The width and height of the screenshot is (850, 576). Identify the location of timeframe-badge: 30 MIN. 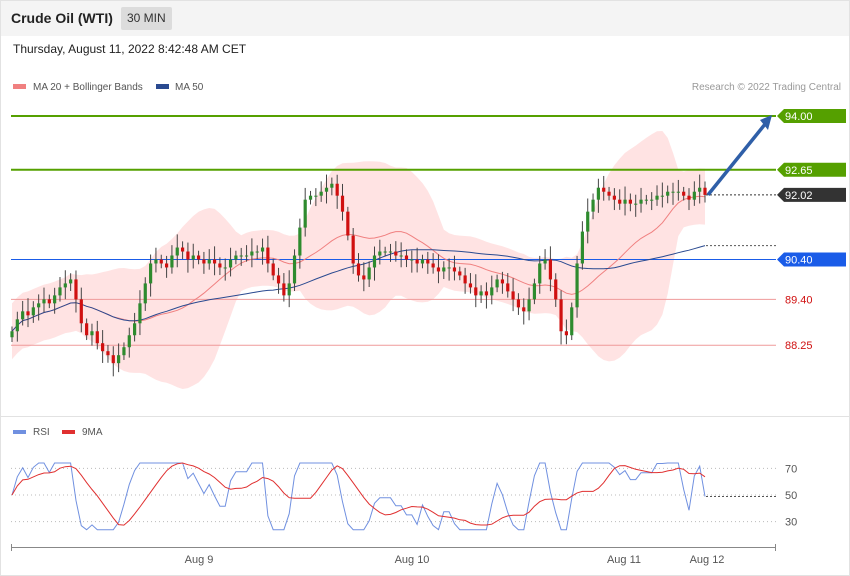
(146, 18).